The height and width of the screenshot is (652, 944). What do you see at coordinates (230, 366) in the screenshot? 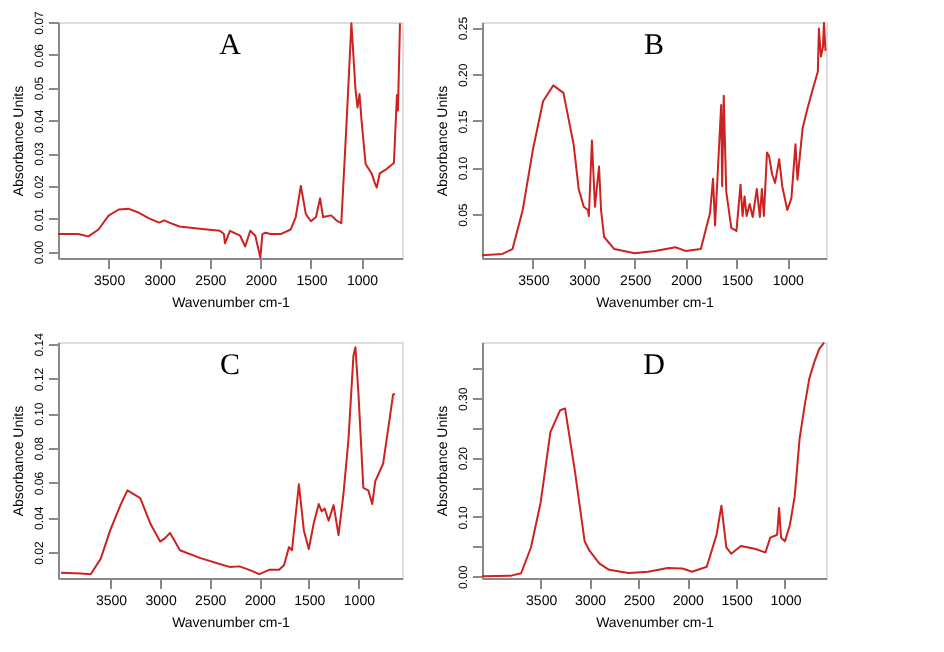
I see `chart-title: C` at bounding box center [230, 366].